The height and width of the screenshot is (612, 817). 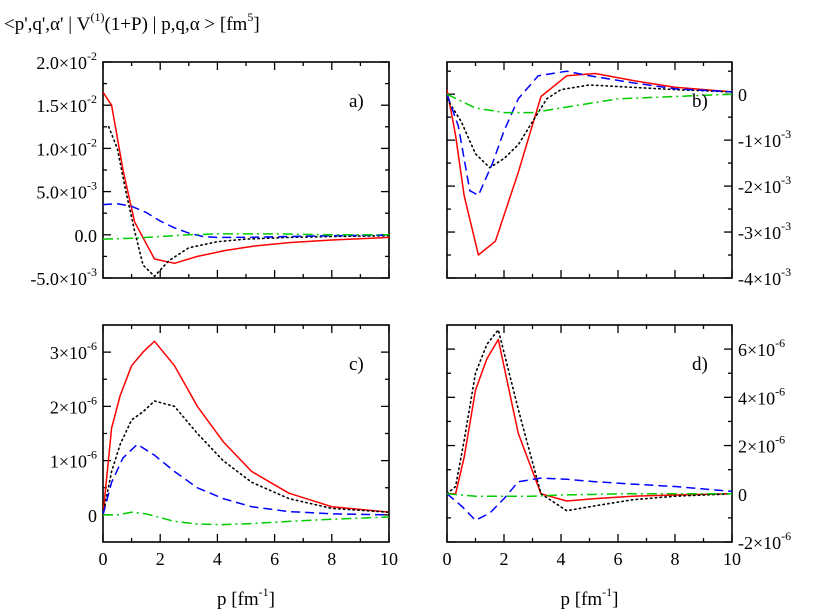 I want to click on y-tick-label: 1.5×10⁻², so click(x=66, y=104).